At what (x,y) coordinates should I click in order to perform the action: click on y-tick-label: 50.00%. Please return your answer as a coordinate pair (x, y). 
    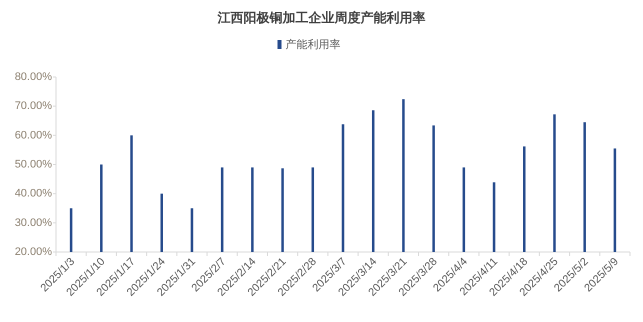
    Looking at the image, I should click on (33, 164).